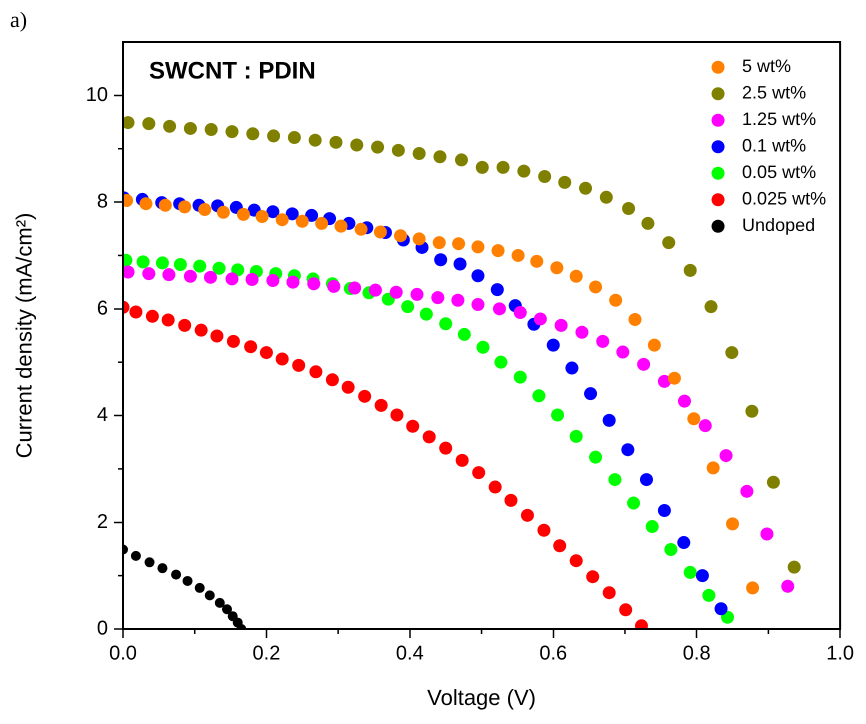 The image size is (866, 724). Describe the element at coordinates (696, 653) in the screenshot. I see `x-tick-label: 0.8` at that location.